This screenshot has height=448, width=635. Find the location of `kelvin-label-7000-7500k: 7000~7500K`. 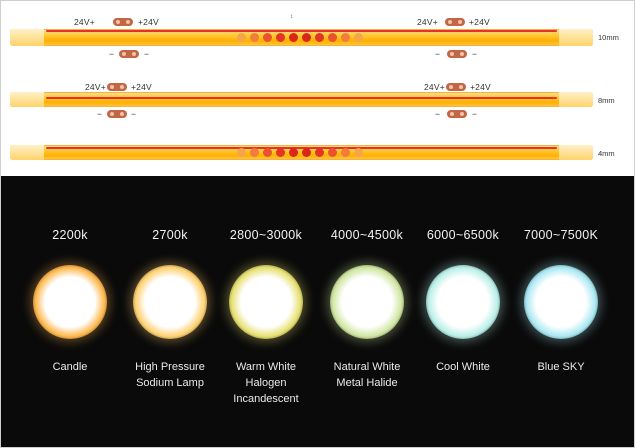

kelvin-label-7000-7500k: 7000~7500K is located at coordinates (561, 235).